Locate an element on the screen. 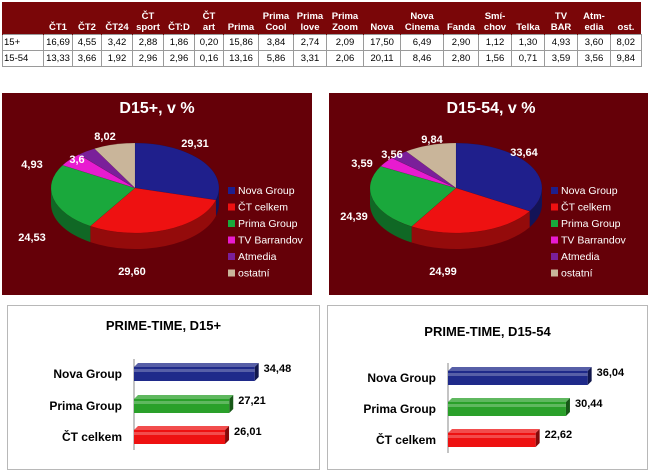 This screenshot has height=476, width=653. table-cell: 2,06 is located at coordinates (345, 58).